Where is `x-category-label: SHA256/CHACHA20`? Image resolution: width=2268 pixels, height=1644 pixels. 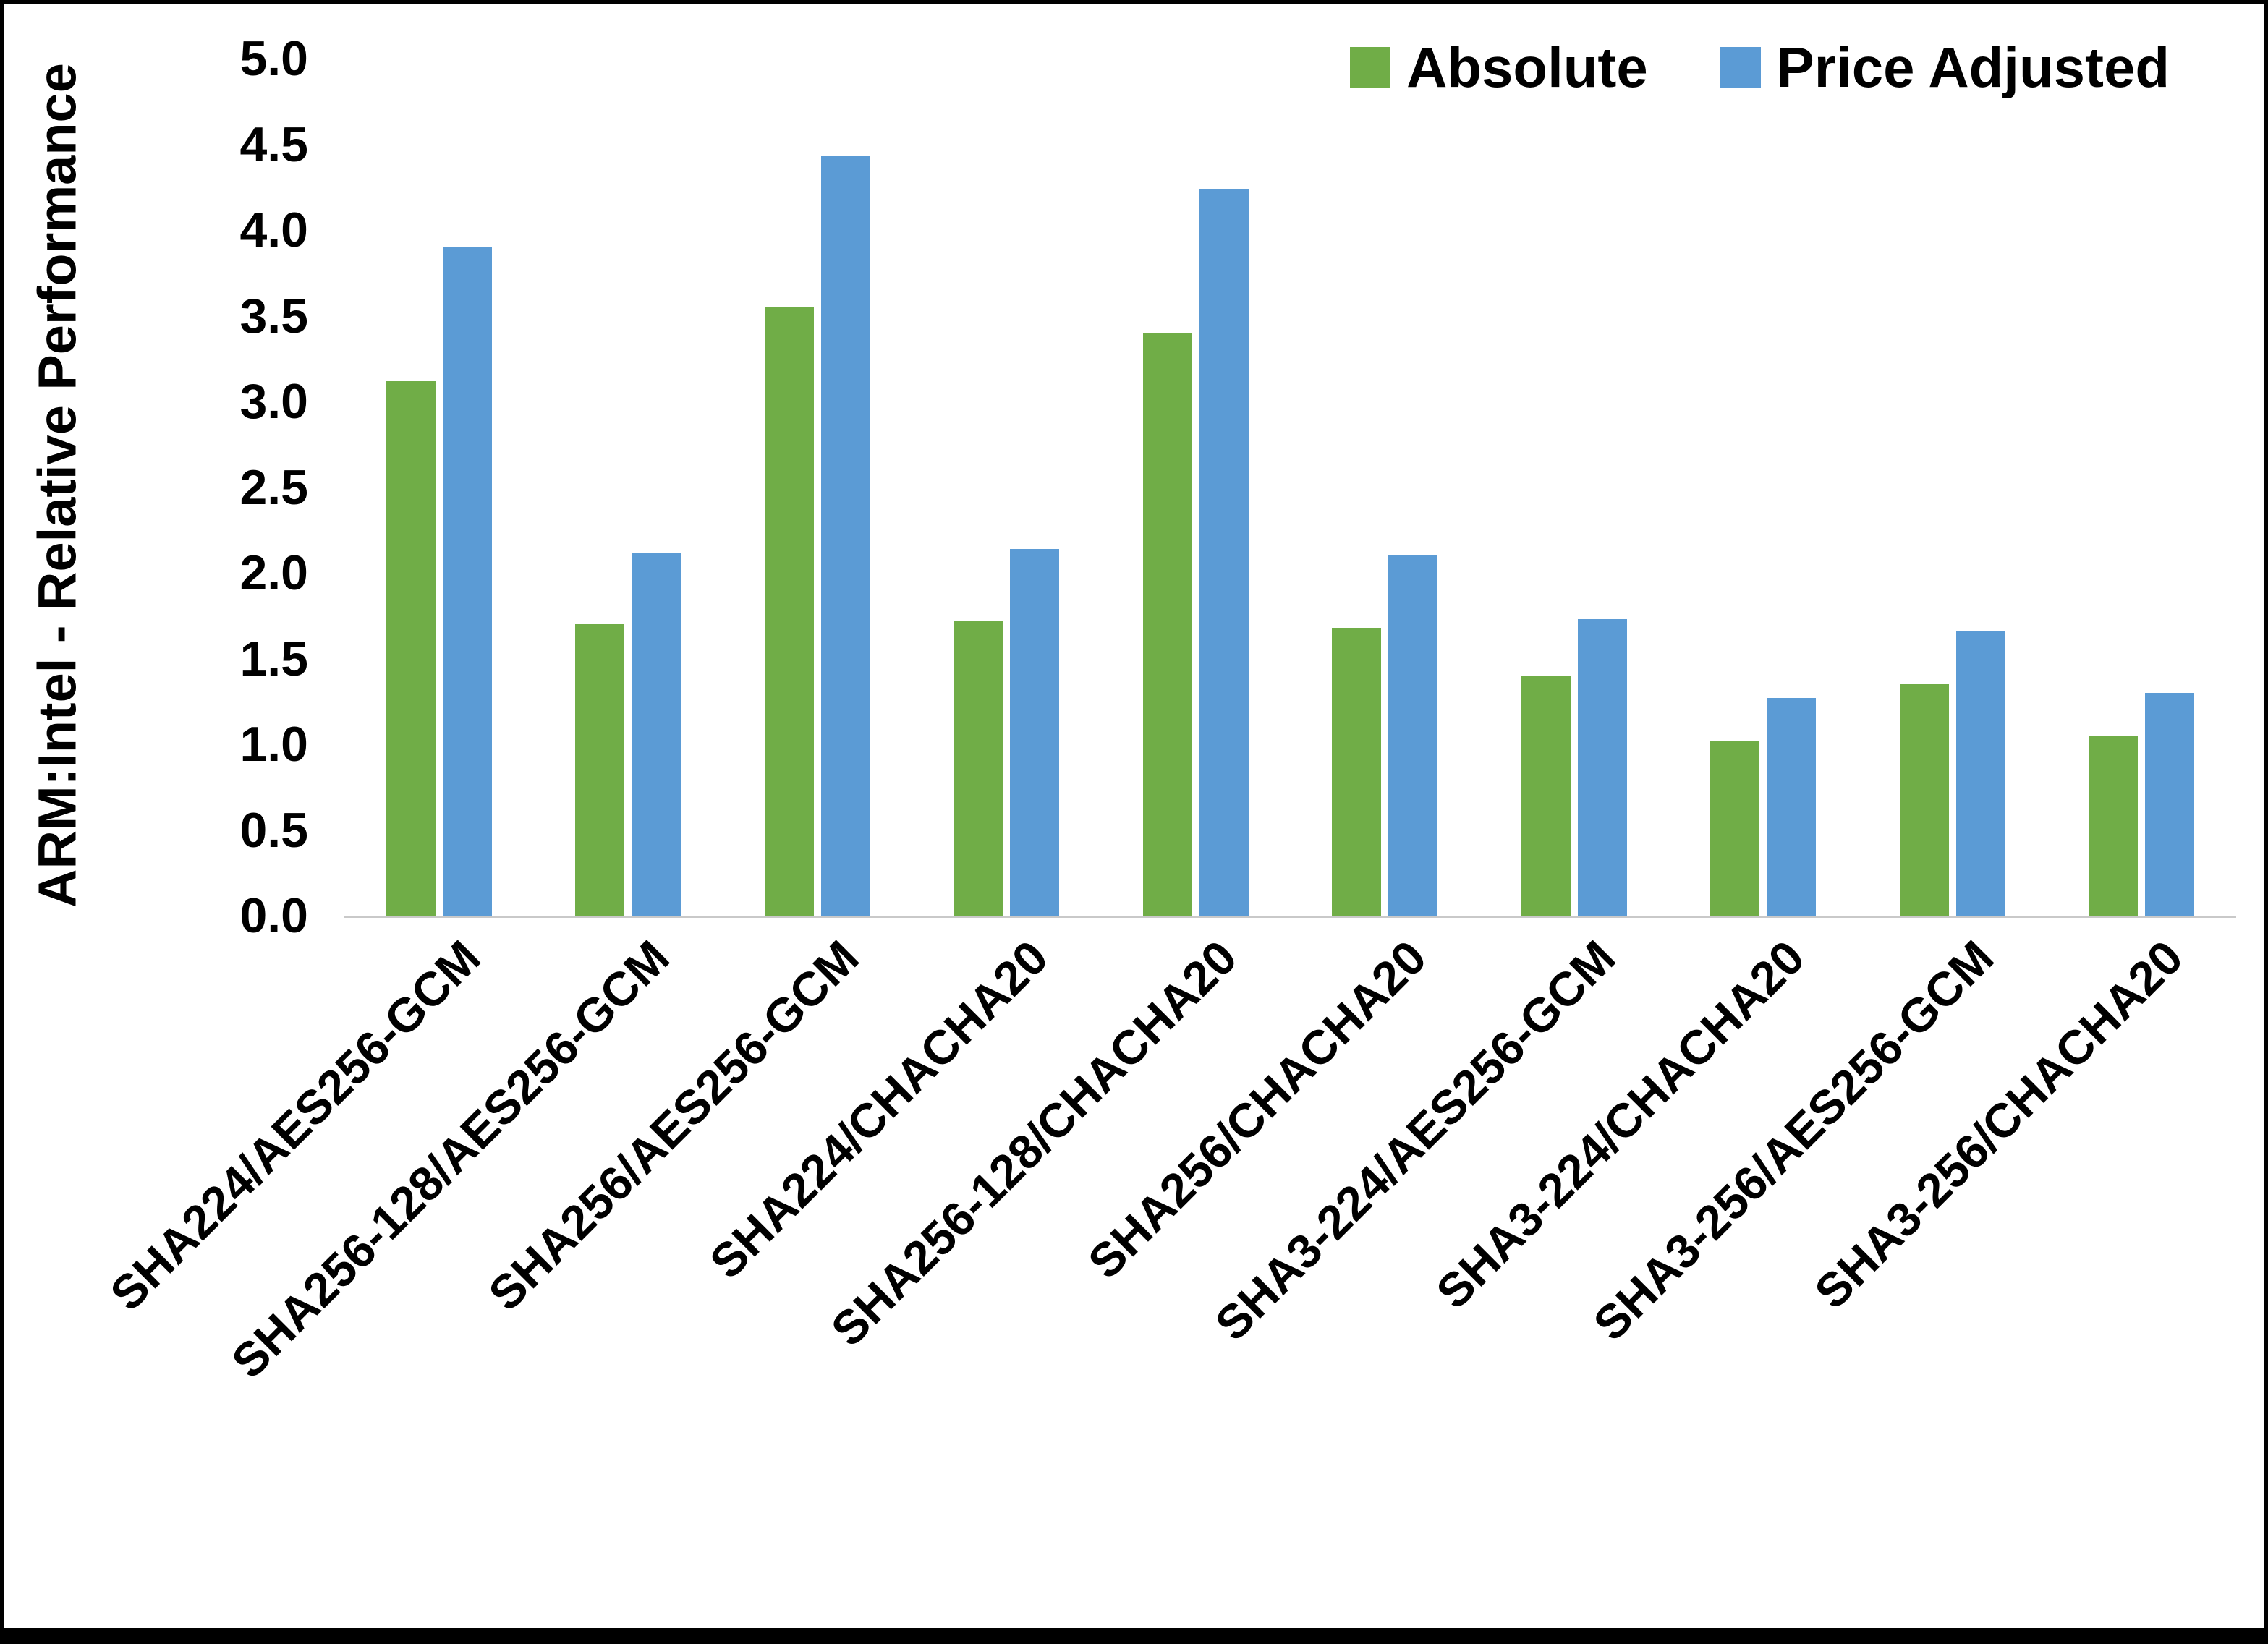
x-category-label: SHA256/CHACHA20 is located at coordinates (1257, 1109).